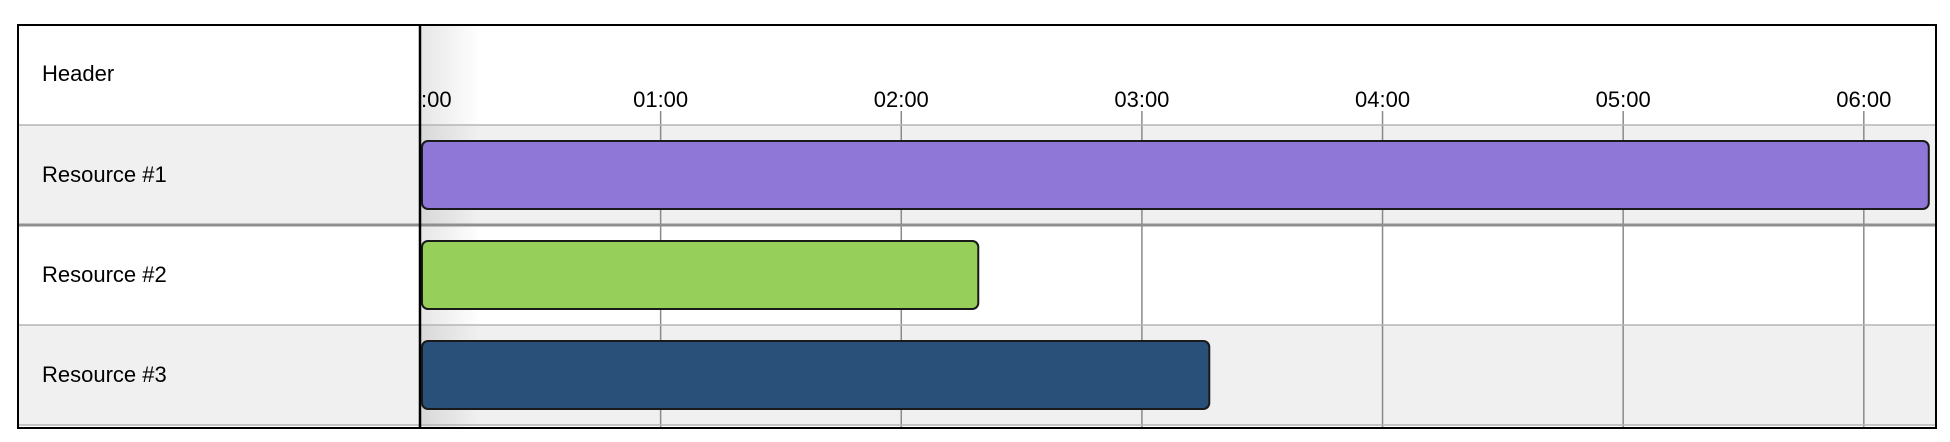 The height and width of the screenshot is (442, 1950). Describe the element at coordinates (1141, 99) in the screenshot. I see `x-tick-label: 03:00` at that location.